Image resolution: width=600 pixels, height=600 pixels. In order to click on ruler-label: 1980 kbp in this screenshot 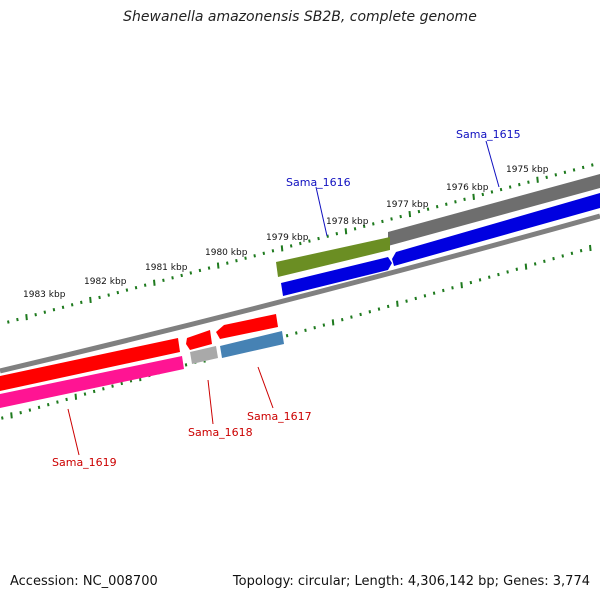, I will do `click(226, 253)`.